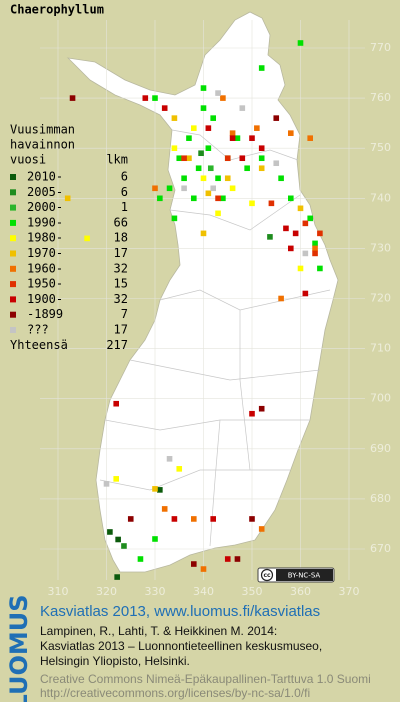 The image size is (400, 702). What do you see at coordinates (203, 591) in the screenshot?
I see `x-grid-label: 340` at bounding box center [203, 591].